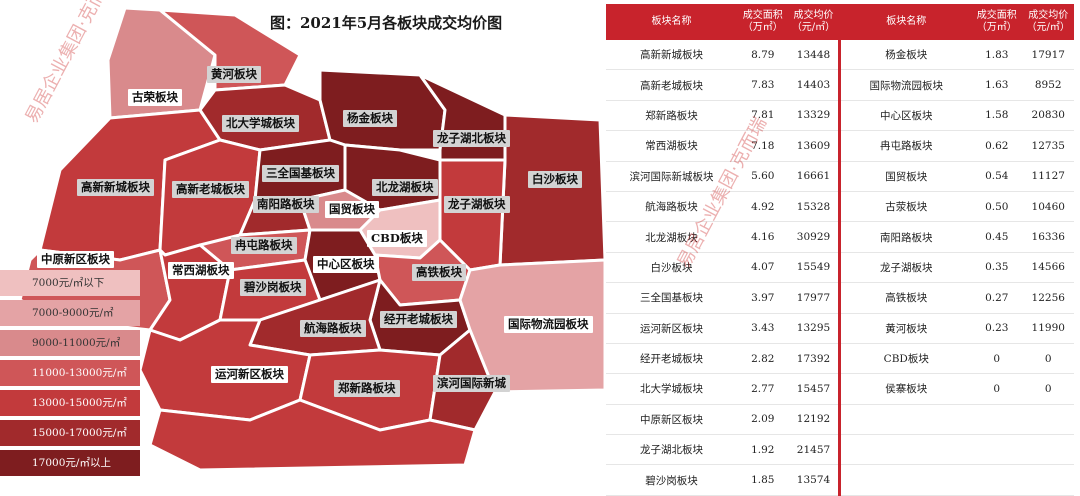 Image resolution: width=1080 pixels, height=496 pixels. What do you see at coordinates (997, 22) in the screenshot?
I see `header-area-2: 成交面积（万㎡）` at bounding box center [997, 22].